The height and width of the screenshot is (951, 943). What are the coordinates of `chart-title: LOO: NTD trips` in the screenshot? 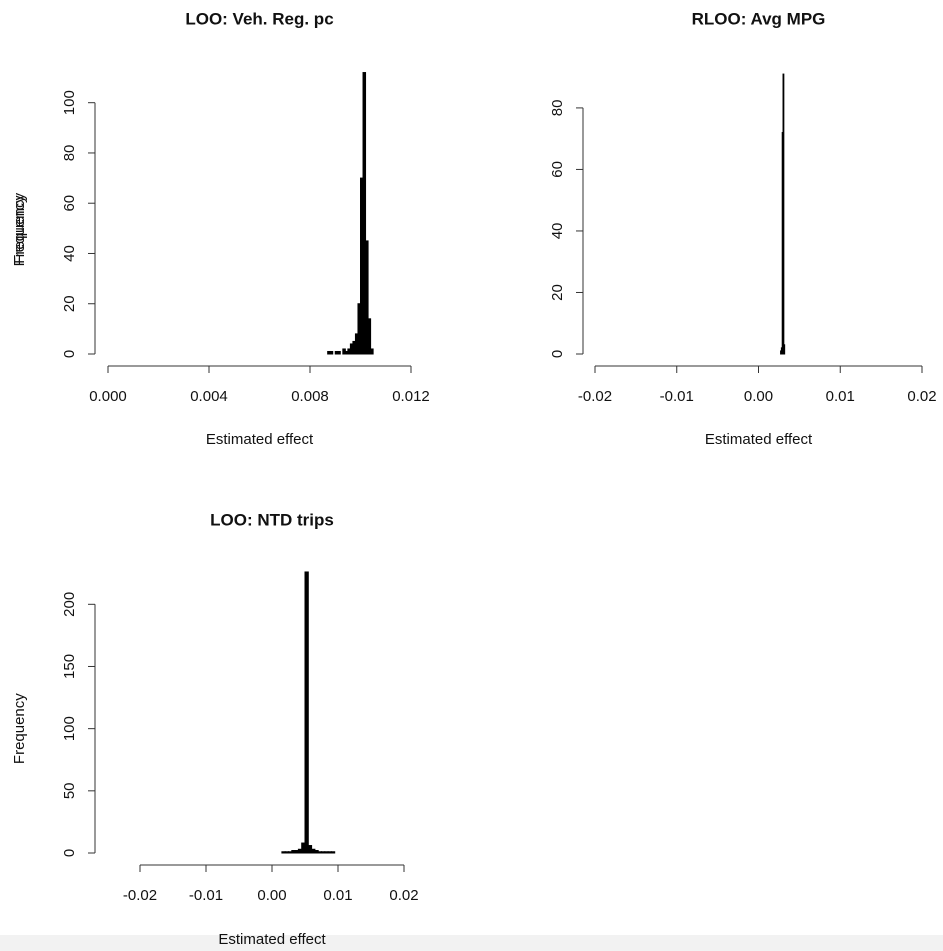 It's located at (272, 519).